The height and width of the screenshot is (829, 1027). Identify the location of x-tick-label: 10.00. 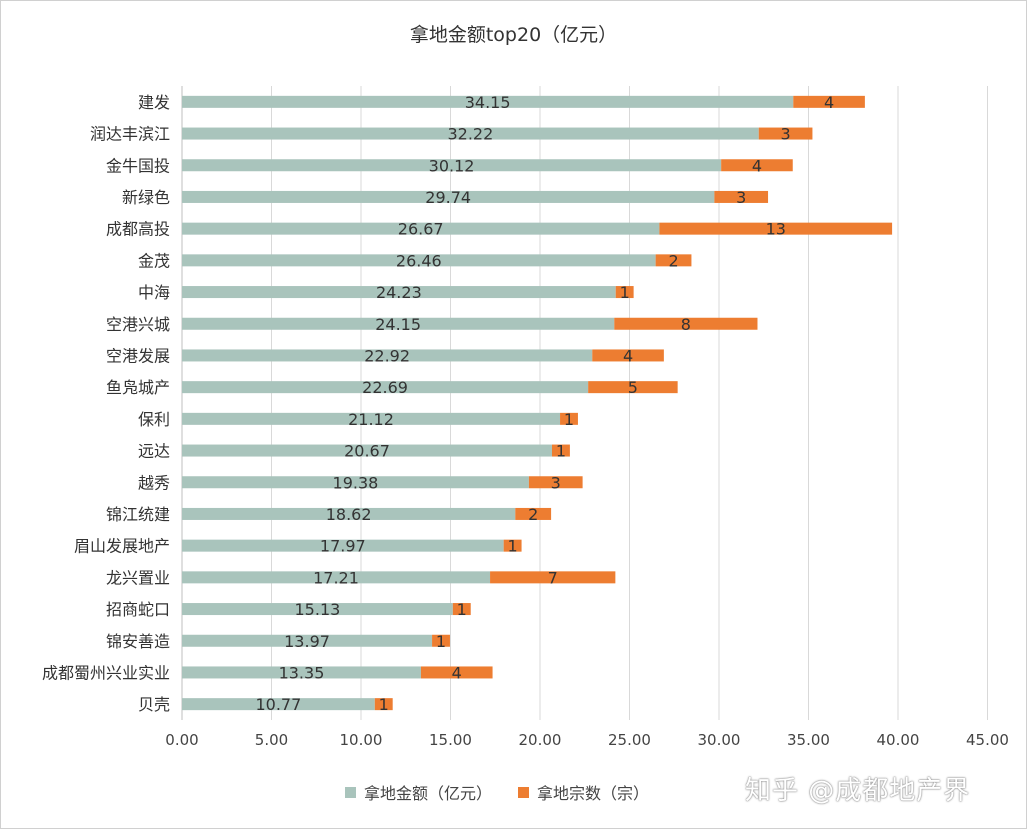
(361, 740).